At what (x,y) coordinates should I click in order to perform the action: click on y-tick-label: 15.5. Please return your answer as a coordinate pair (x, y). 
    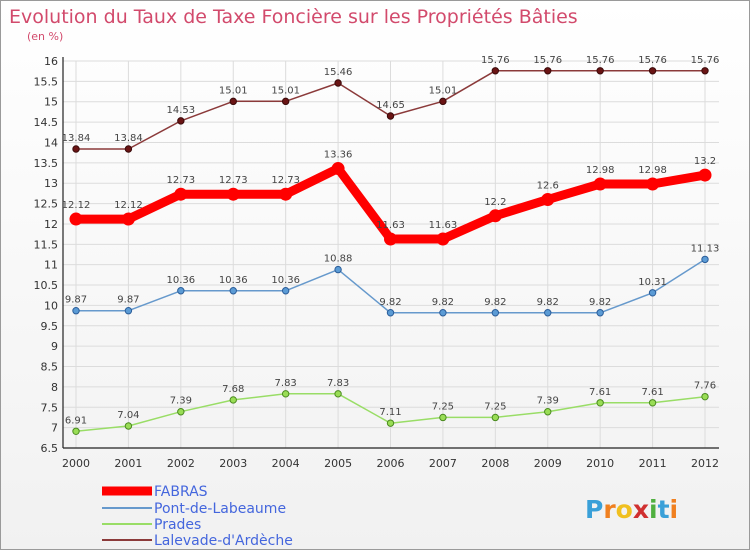
    Looking at the image, I should click on (46, 81).